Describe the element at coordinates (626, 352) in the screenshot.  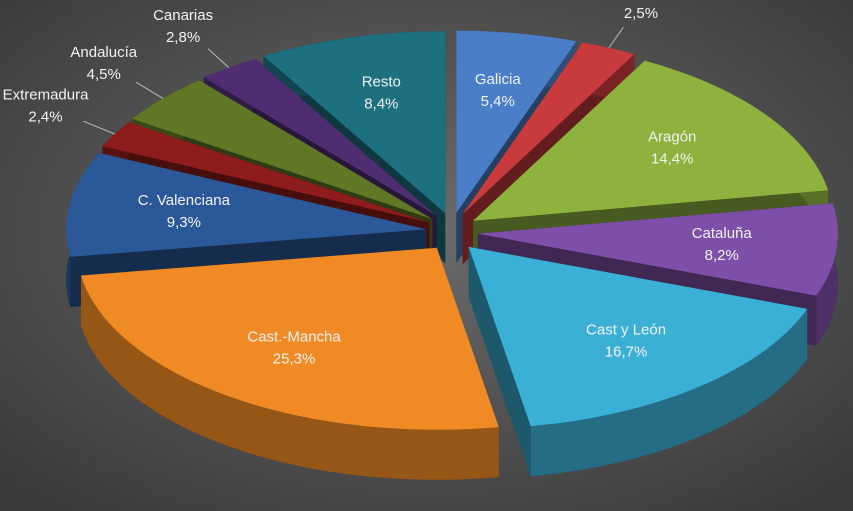
I see `slice-value-label: 16,7%` at that location.